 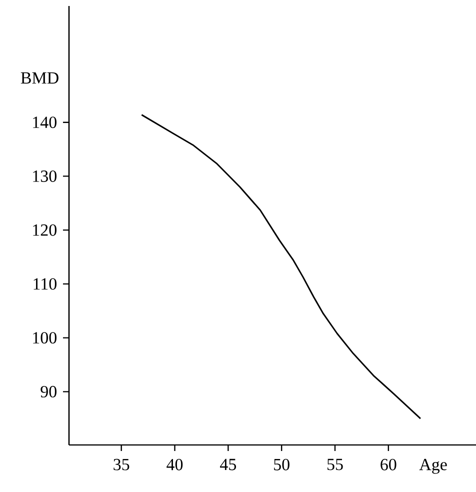 What do you see at coordinates (122, 464) in the screenshot?
I see `x-tick-label: 35` at bounding box center [122, 464].